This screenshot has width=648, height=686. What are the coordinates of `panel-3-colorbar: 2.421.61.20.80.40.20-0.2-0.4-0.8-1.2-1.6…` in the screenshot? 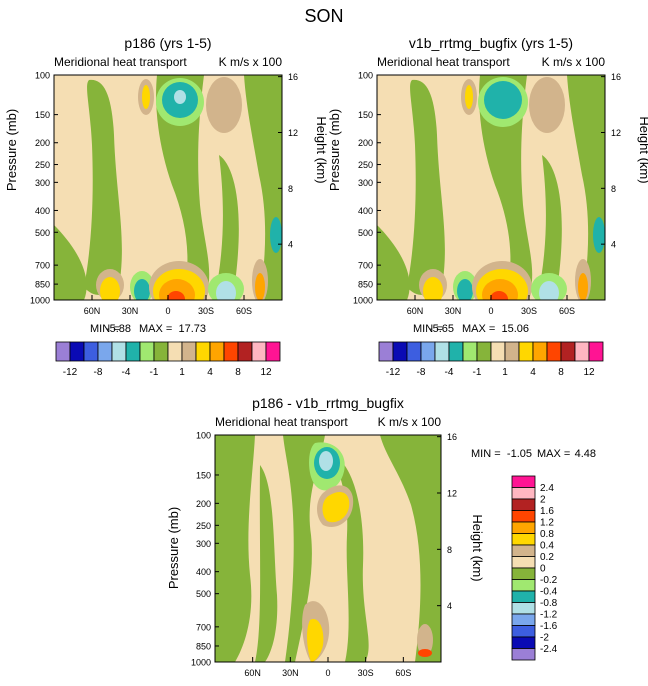 It's located at (534, 568).